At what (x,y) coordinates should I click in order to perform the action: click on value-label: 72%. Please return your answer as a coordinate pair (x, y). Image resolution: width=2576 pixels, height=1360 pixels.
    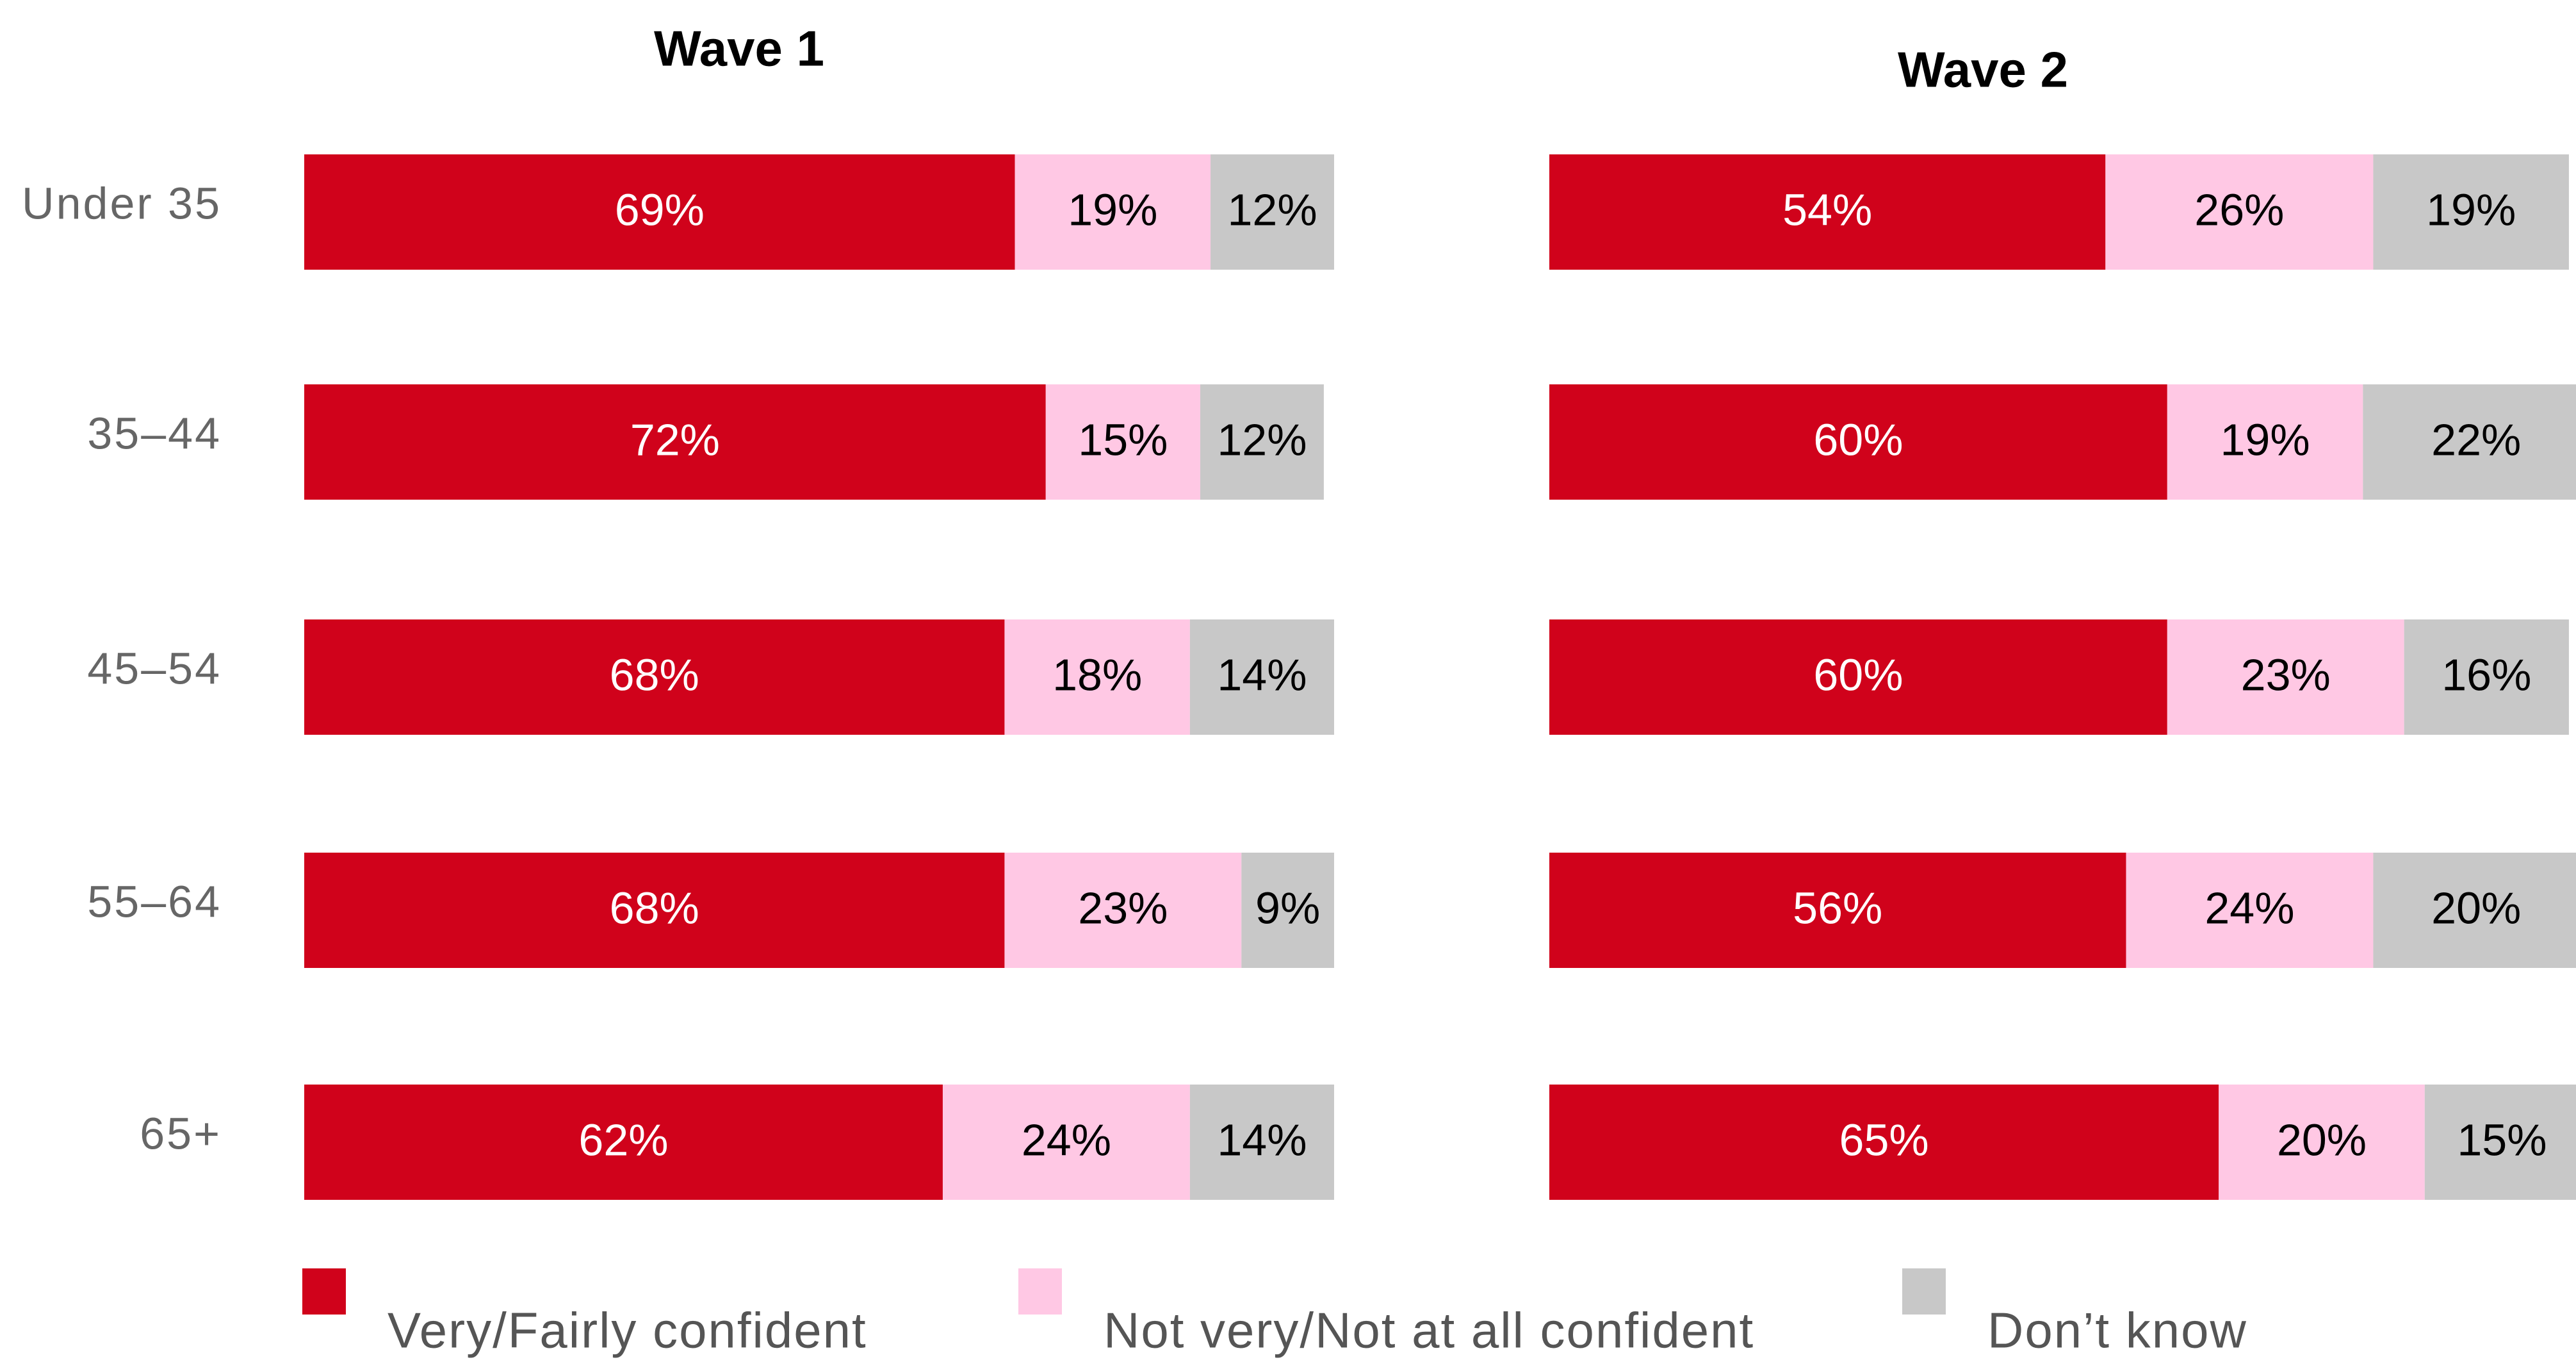
    Looking at the image, I should click on (675, 439).